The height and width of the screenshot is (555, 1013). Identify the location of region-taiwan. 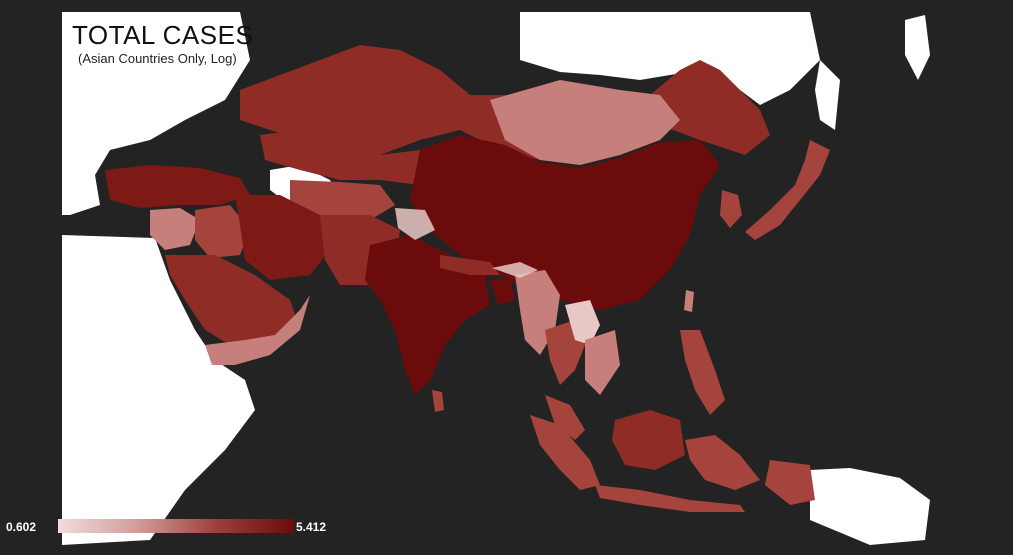
(689, 301).